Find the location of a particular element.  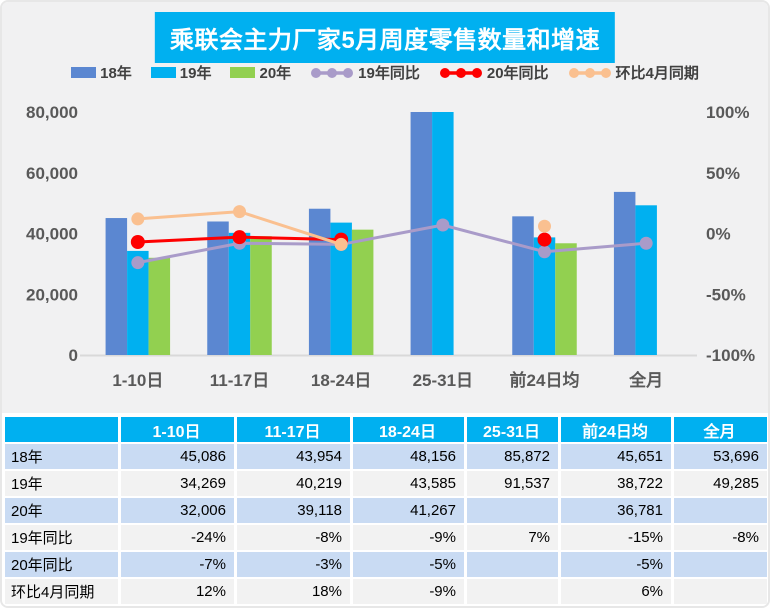

legend-item-4: 19年同比 is located at coordinates (365, 72).